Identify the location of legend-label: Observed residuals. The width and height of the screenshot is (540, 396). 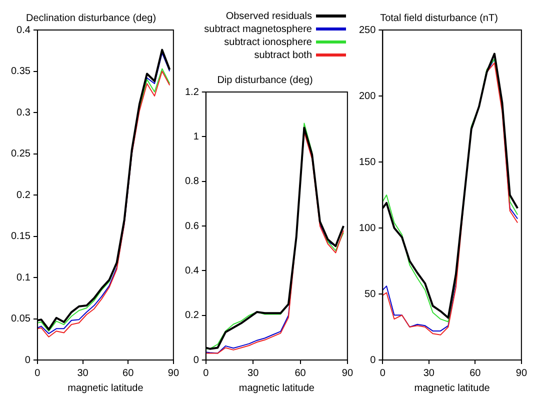
(269, 16).